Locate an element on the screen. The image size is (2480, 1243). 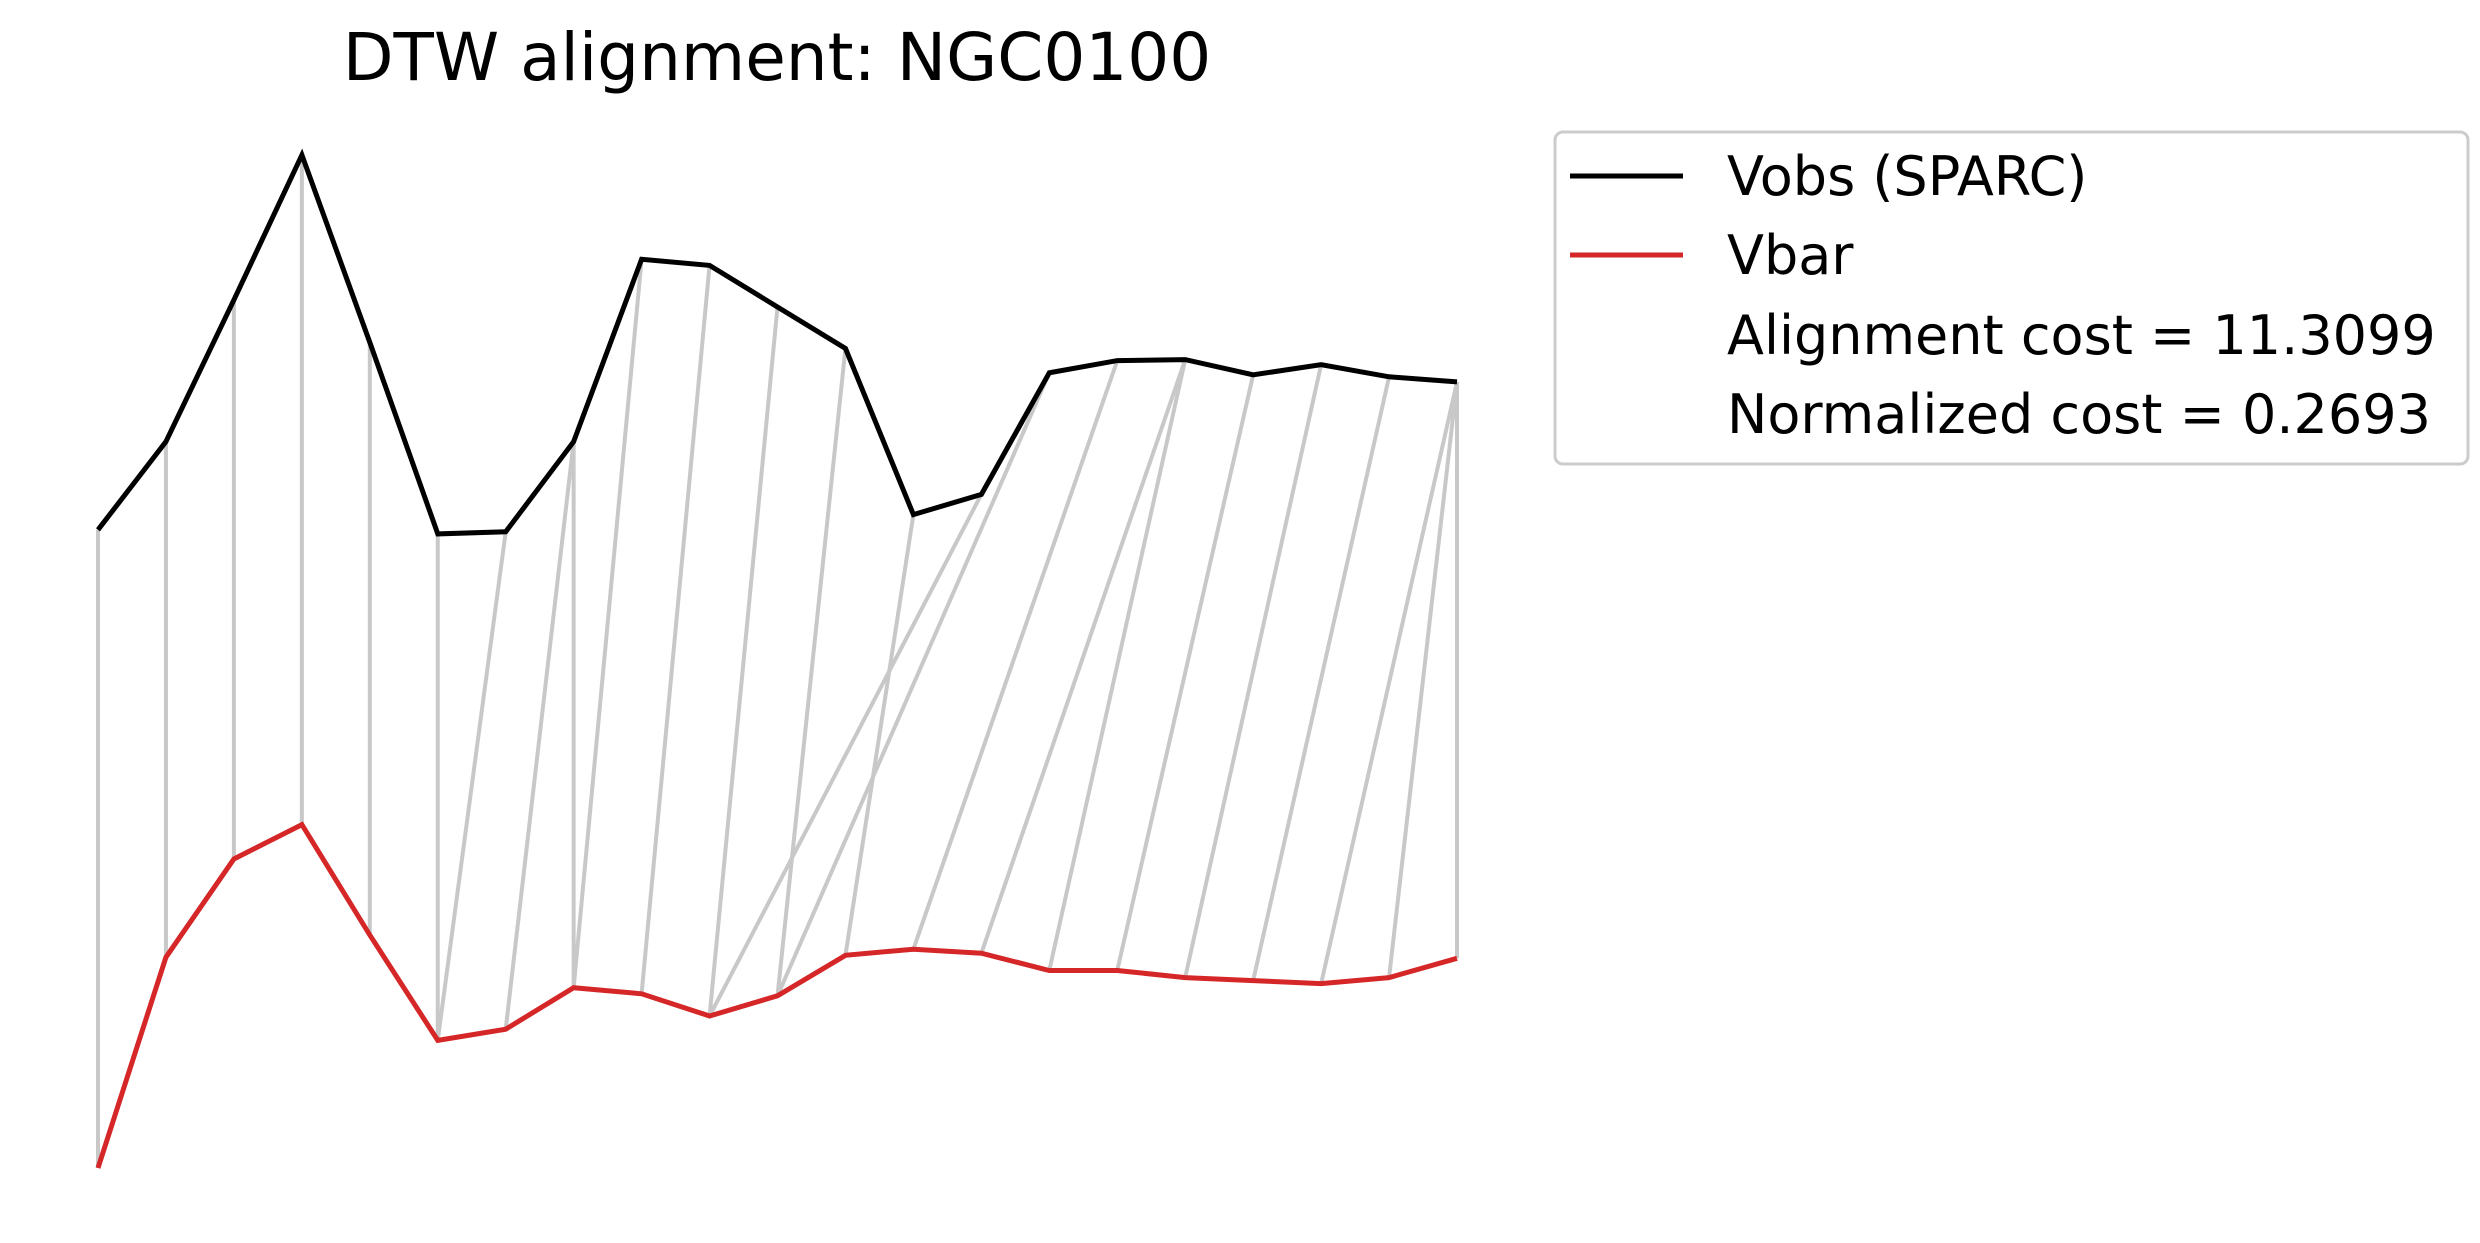
normalized-cost-annotation: Normalized cost = 0.2693 is located at coordinates (2079, 414).